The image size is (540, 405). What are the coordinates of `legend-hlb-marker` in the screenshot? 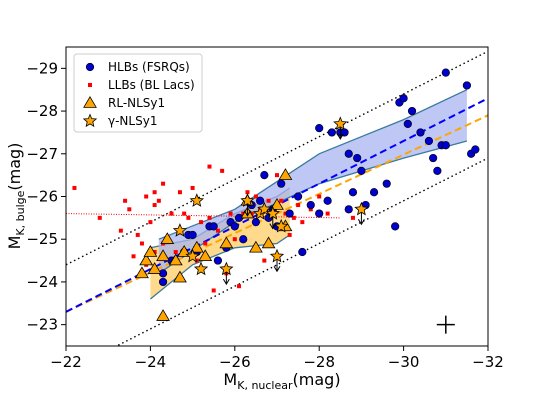 It's located at (90, 67).